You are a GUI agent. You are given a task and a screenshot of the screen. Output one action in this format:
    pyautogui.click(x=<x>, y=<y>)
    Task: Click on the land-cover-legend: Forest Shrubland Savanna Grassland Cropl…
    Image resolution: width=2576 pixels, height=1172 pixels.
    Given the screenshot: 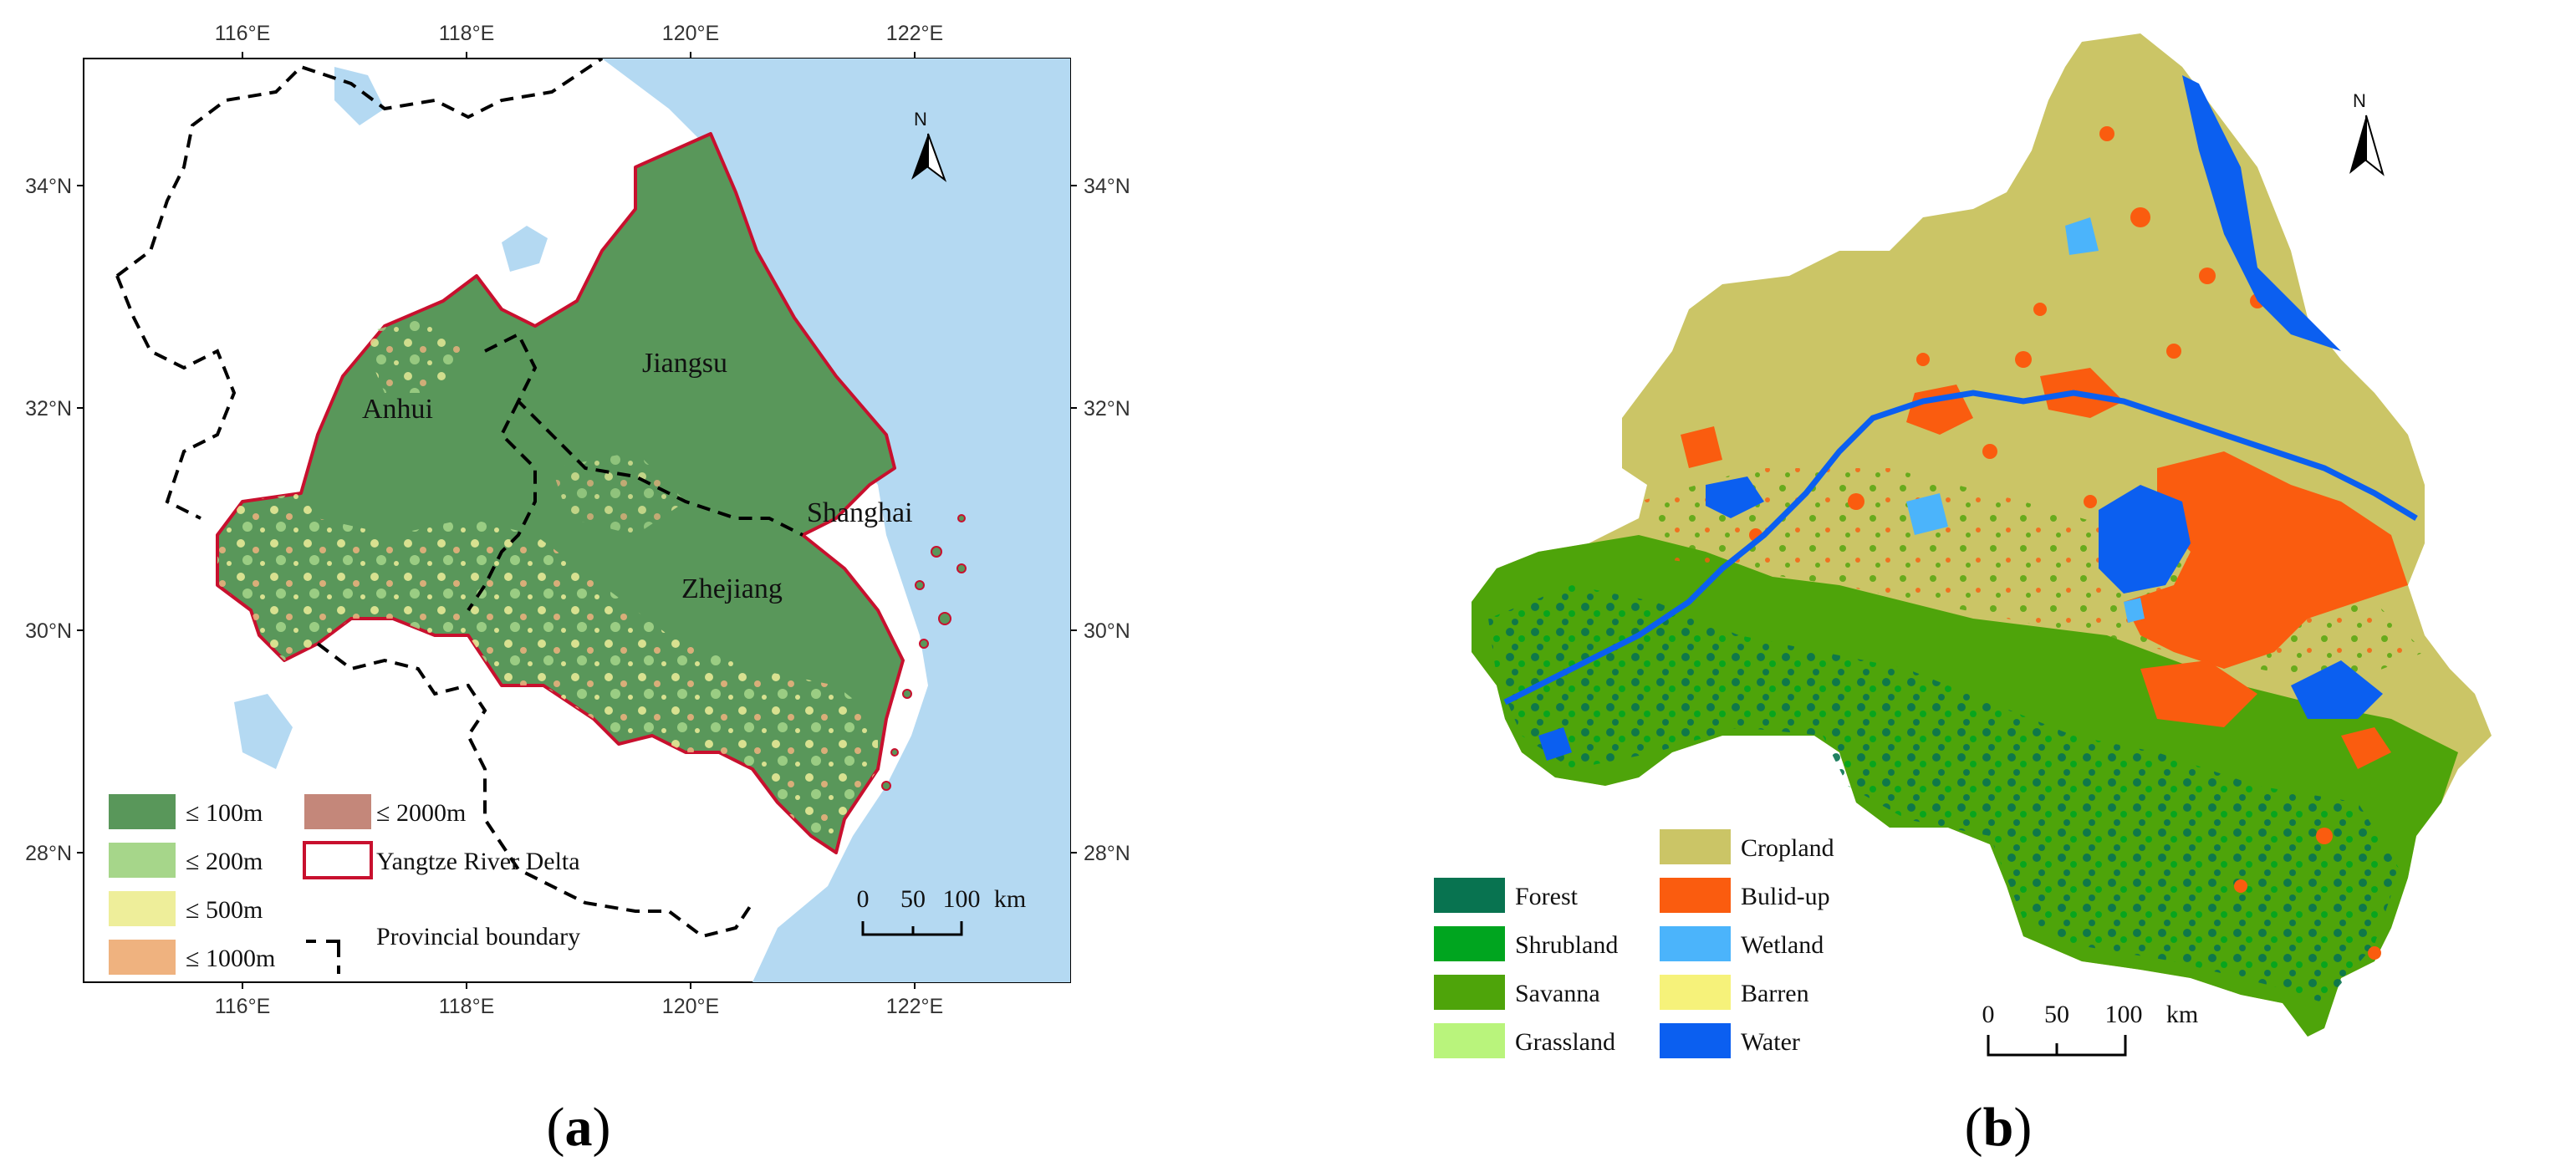 What is the action you would take?
    pyautogui.click(x=1634, y=944)
    